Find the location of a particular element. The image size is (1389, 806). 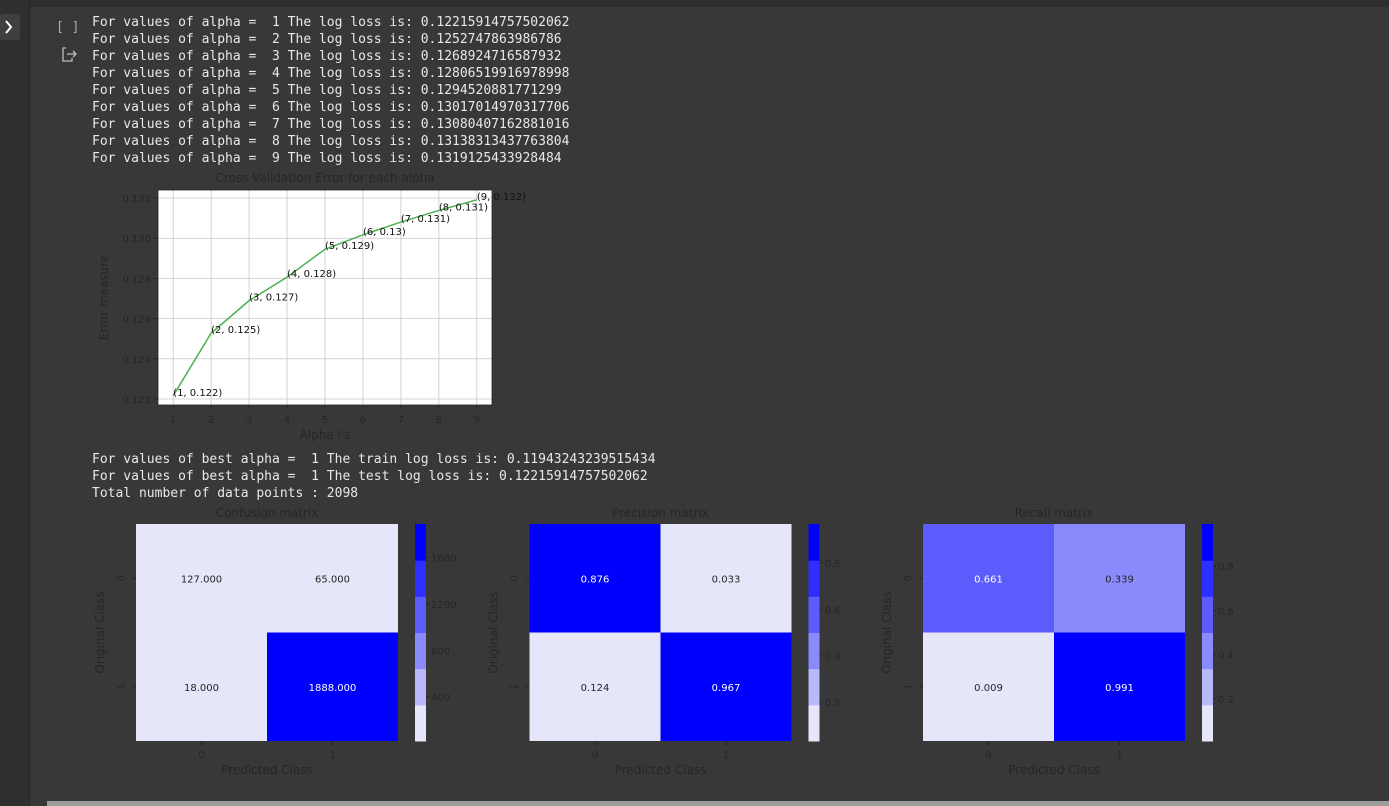

cell-label: 0.339 is located at coordinates (1119, 579).